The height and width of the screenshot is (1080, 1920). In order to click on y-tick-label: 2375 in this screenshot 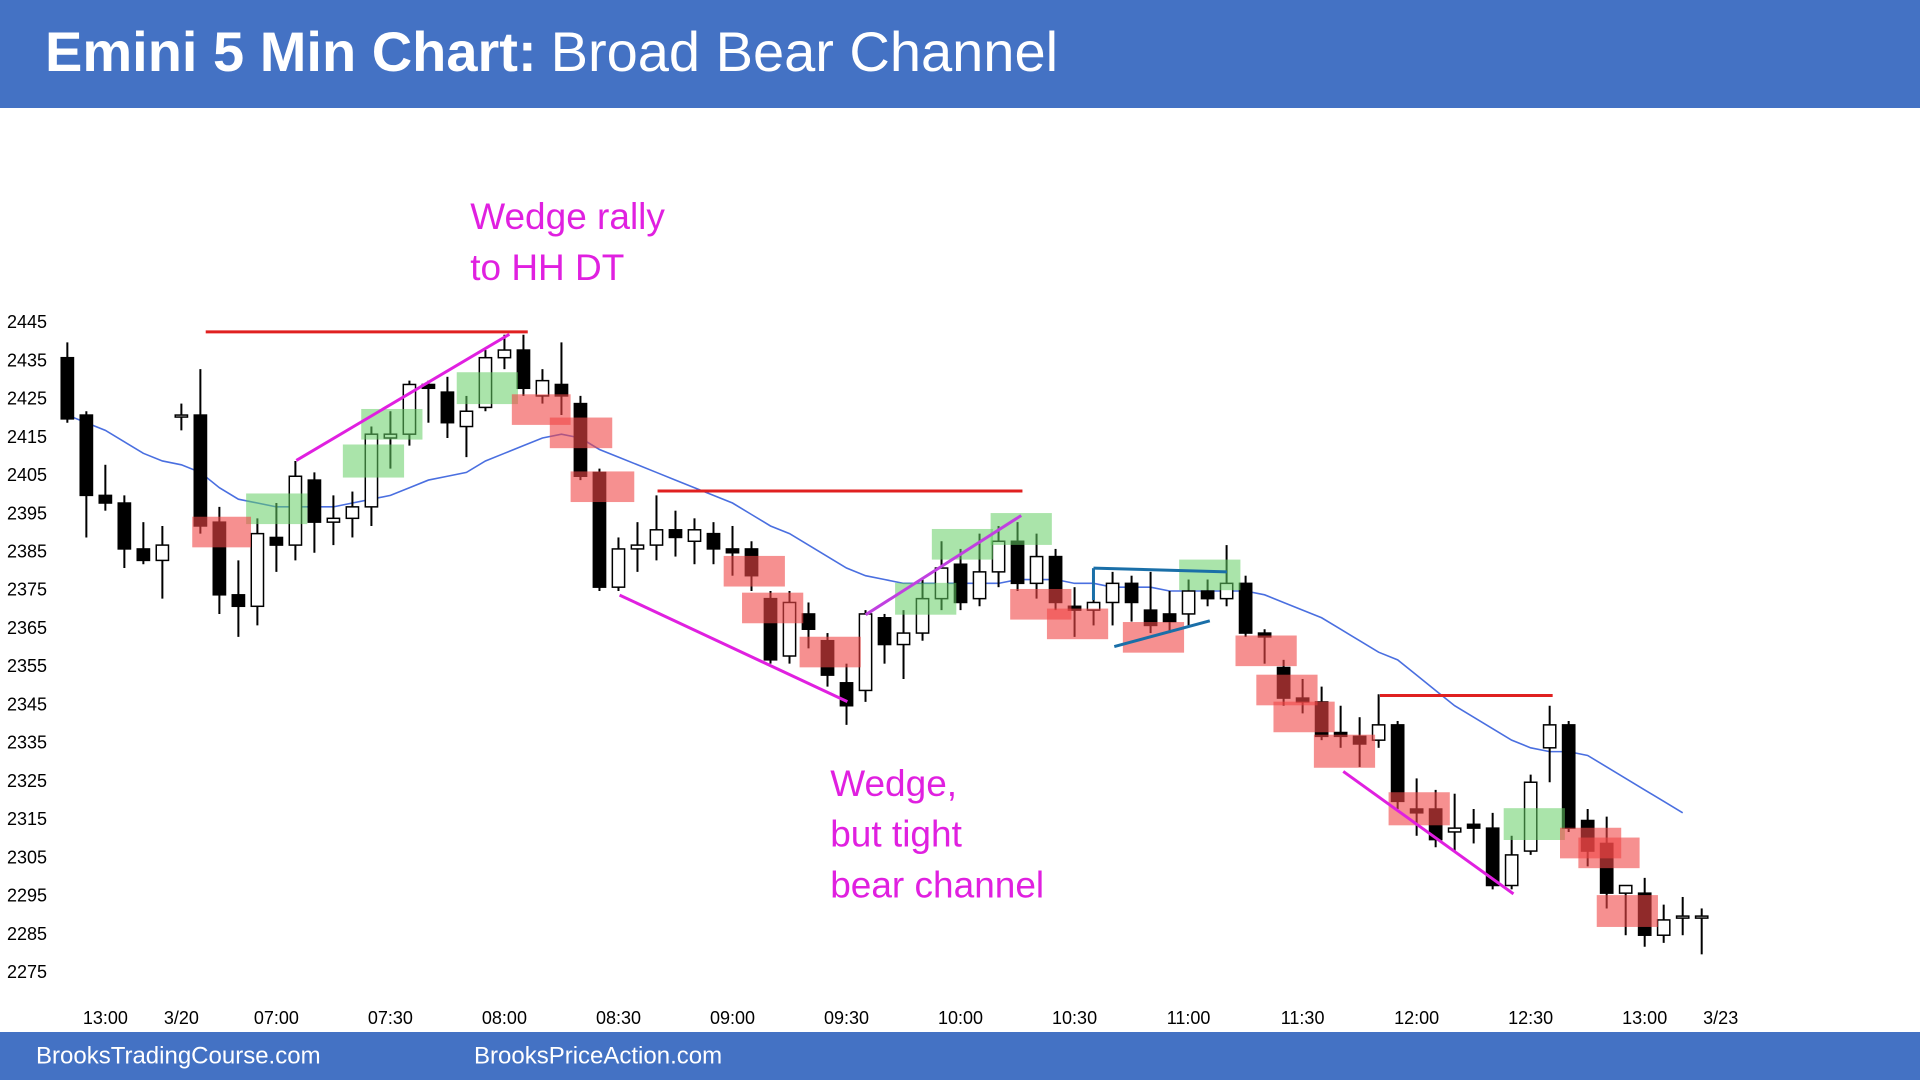, I will do `click(27, 590)`.